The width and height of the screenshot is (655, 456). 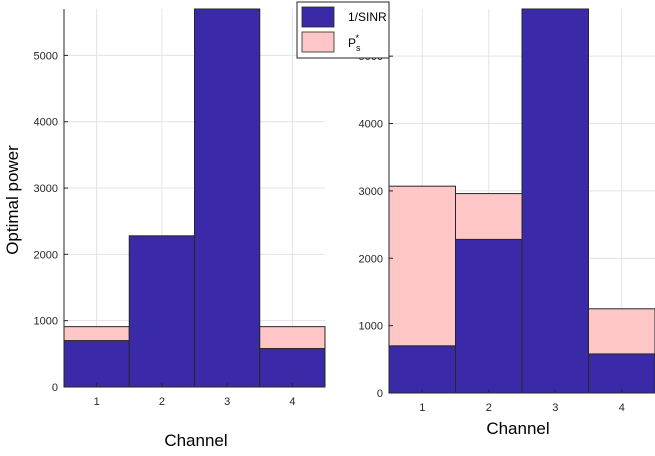 I want to click on left-x-tick-label: 1, so click(x=97, y=402).